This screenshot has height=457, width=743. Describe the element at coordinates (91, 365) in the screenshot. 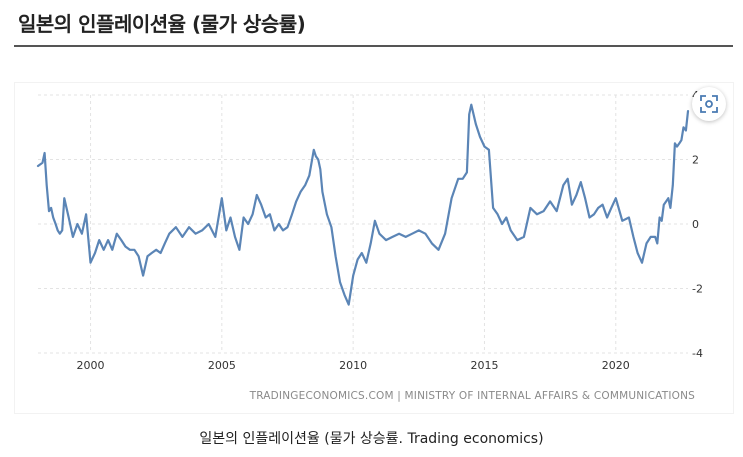

I see `x-tick-label: 2000` at that location.